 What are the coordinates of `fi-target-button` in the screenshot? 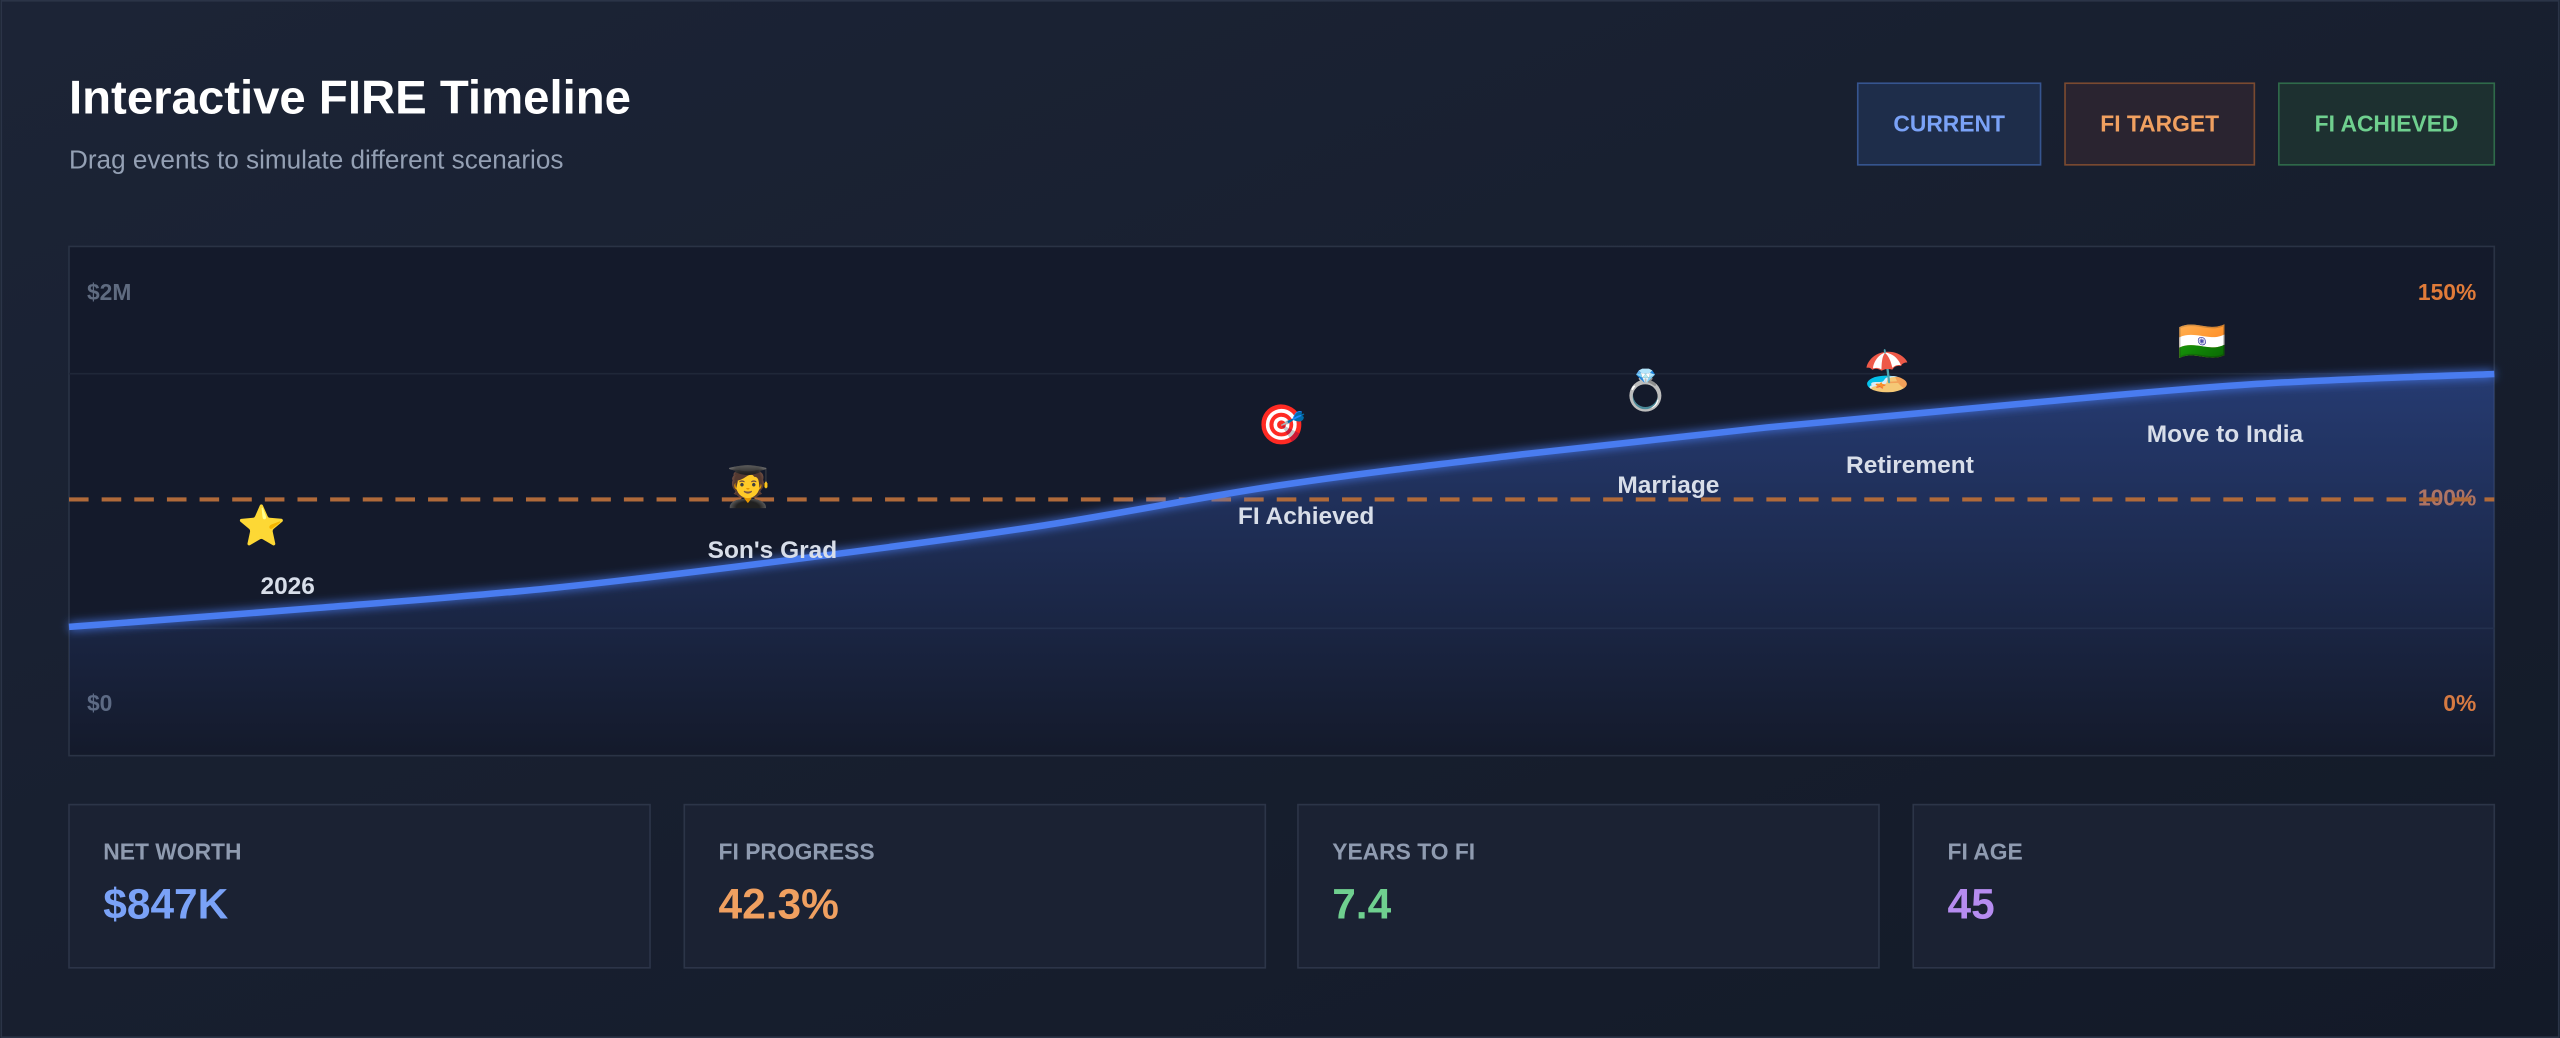 It's located at (2160, 124).